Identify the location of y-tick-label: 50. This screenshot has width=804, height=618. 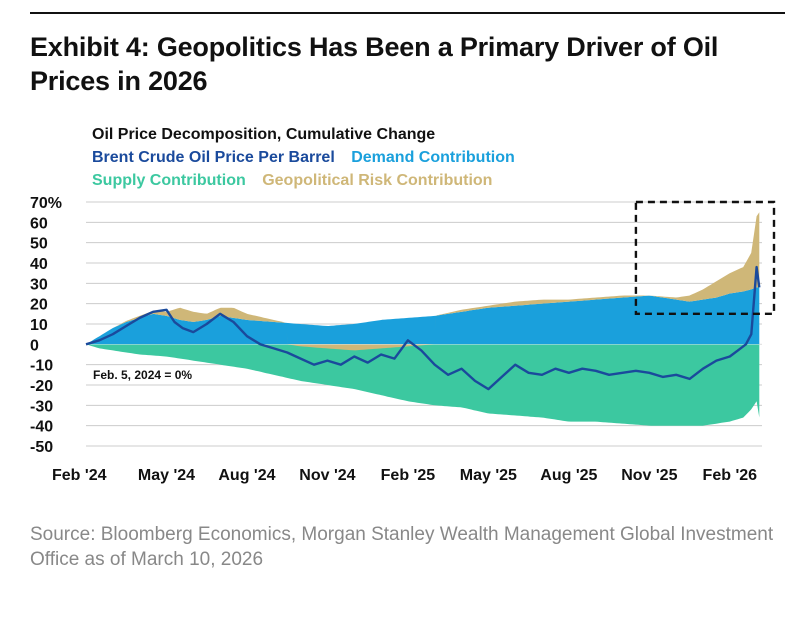
(39, 244).